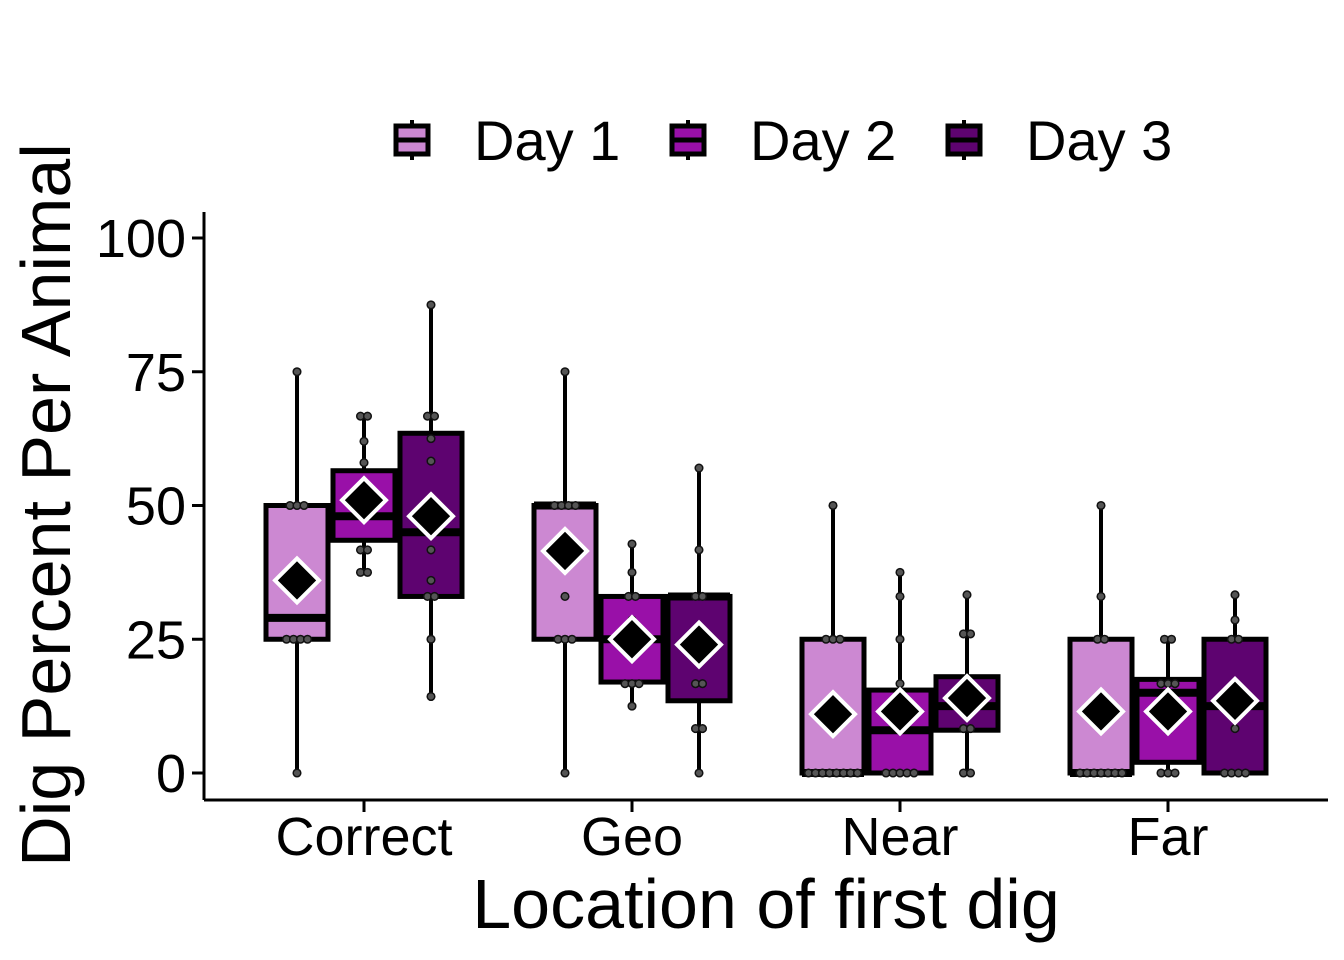  I want to click on legend: Day 1 Day 2 Day 3, so click(782, 140).